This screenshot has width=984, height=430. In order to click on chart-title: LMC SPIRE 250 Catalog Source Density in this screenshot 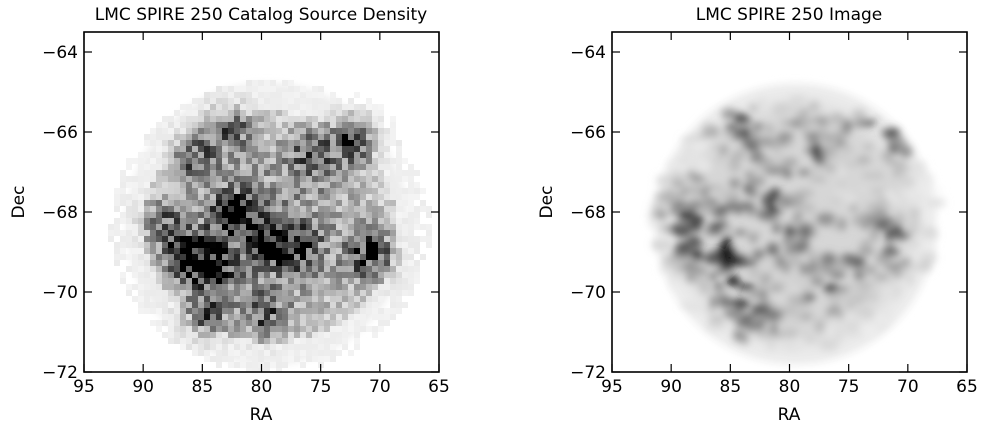, I will do `click(261, 15)`.